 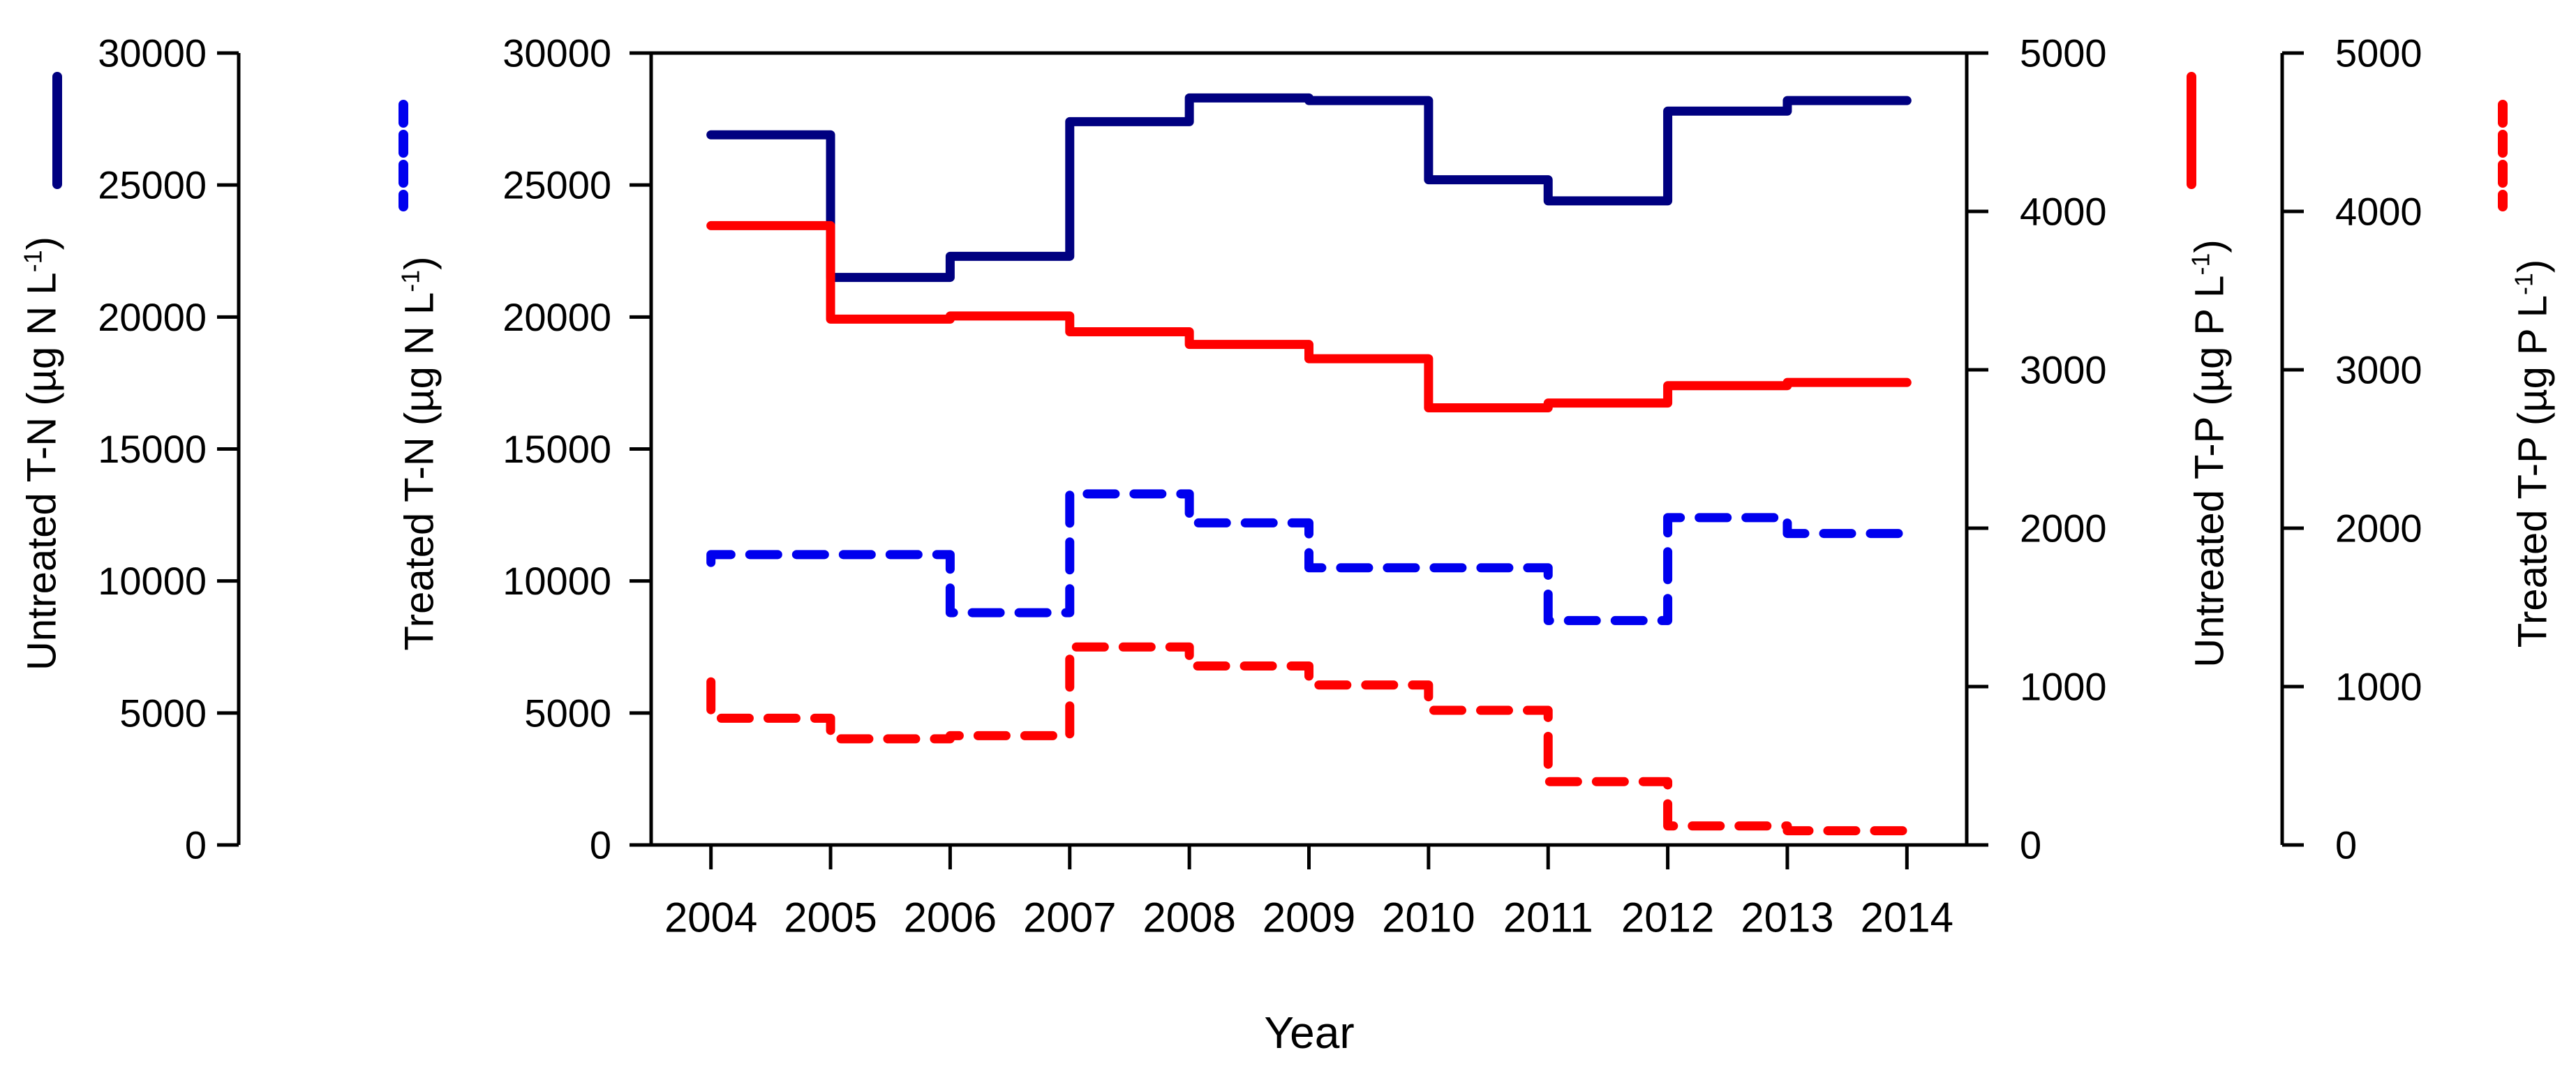 I want to click on right-inner-tick-label: 2000, so click(x=2064, y=529).